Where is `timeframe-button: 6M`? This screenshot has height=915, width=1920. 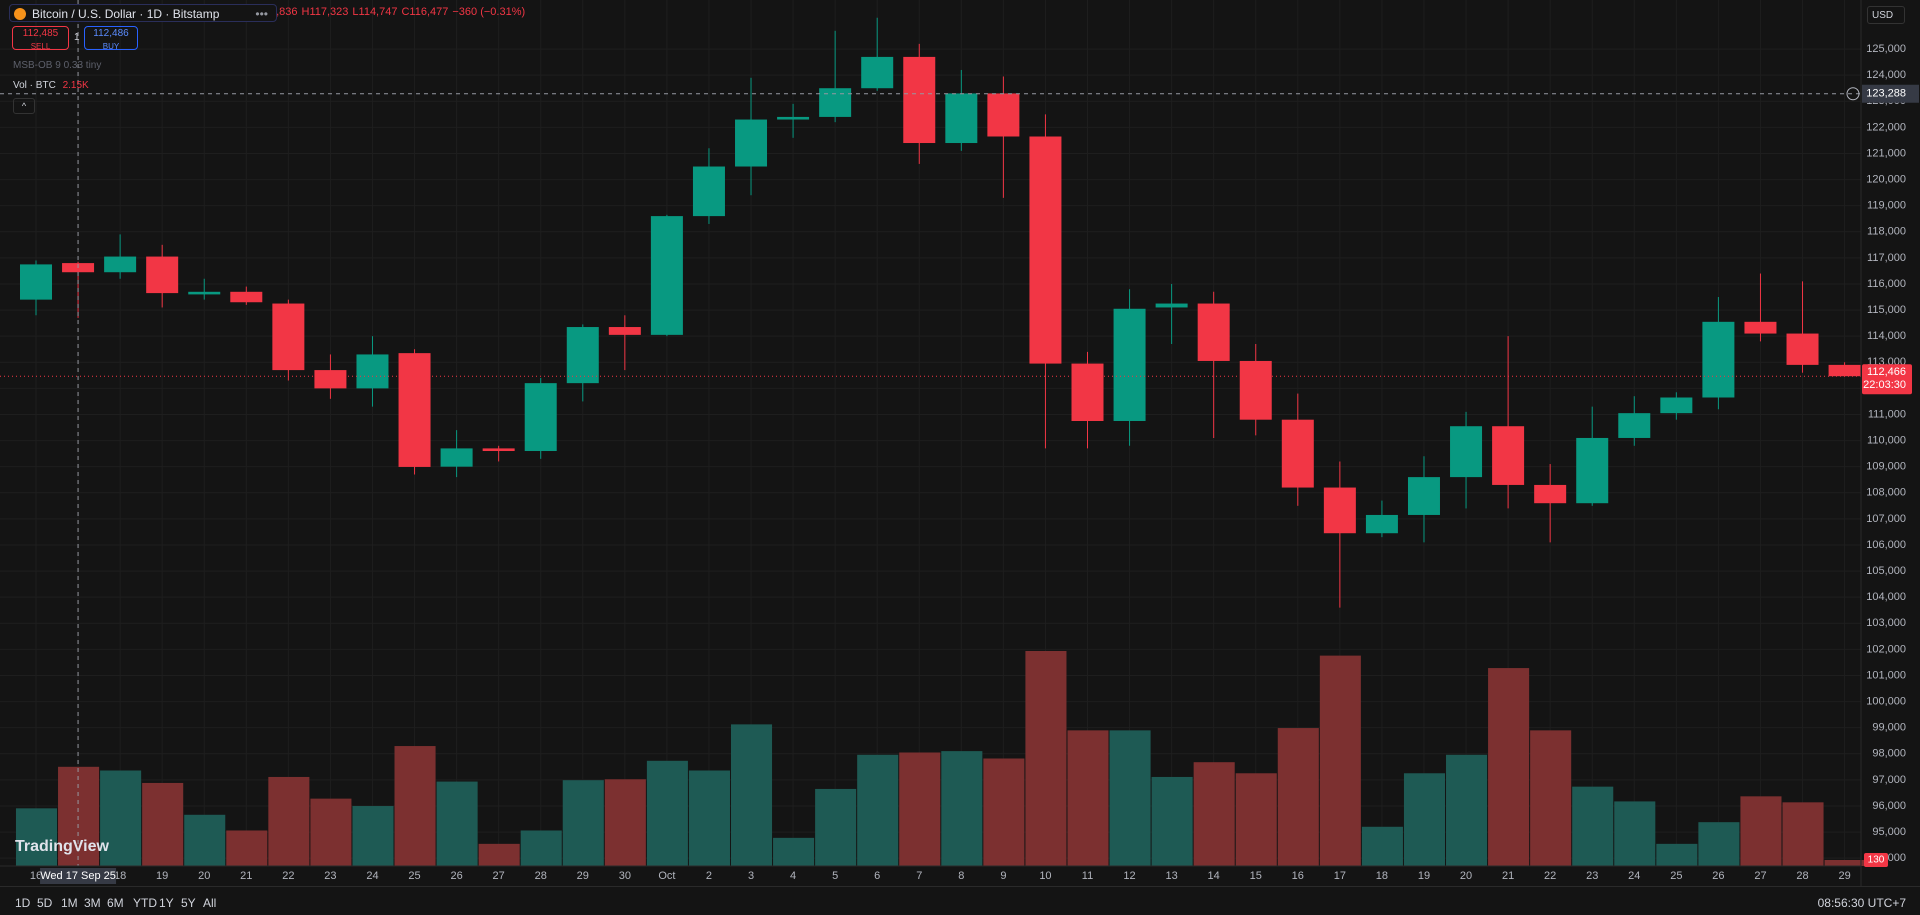 timeframe-button: 6M is located at coordinates (115, 903).